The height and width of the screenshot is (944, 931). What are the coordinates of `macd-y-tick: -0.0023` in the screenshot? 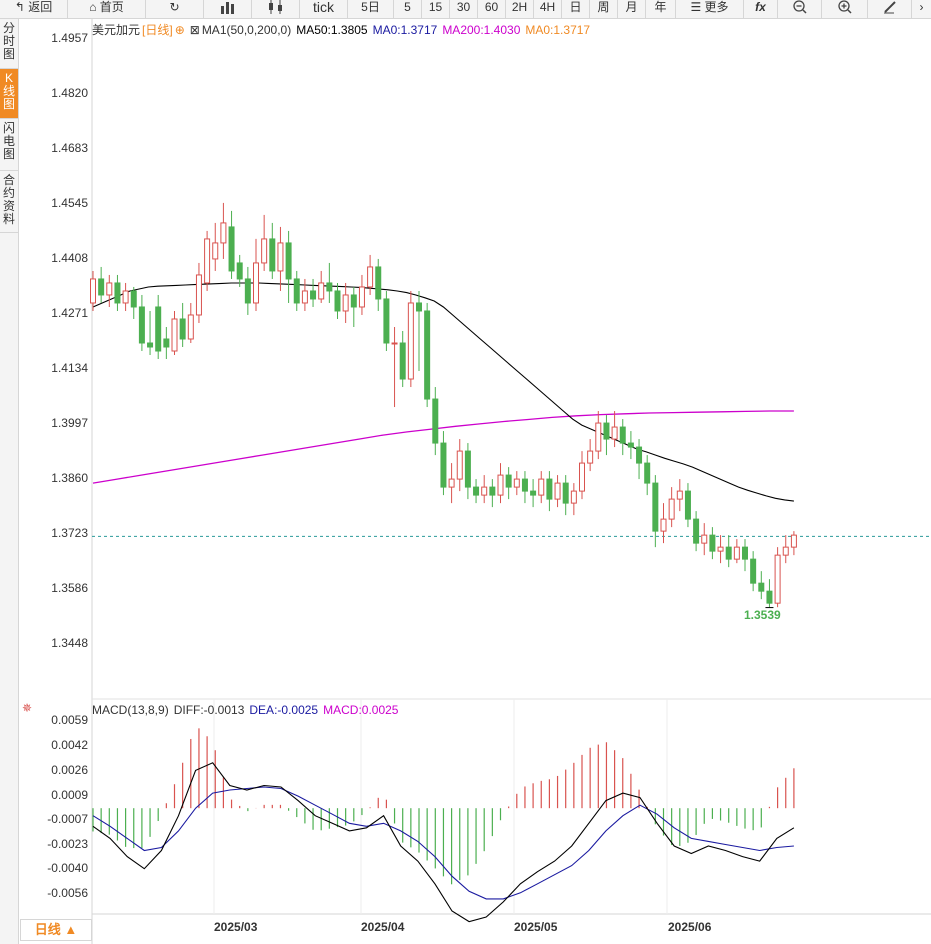 It's located at (67, 844).